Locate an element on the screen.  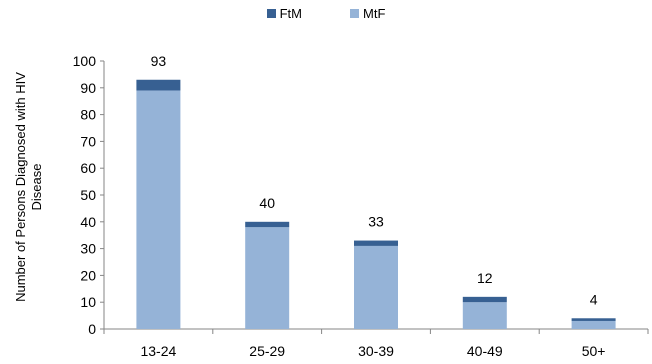
y-tick-label: 0 is located at coordinates (92, 329).